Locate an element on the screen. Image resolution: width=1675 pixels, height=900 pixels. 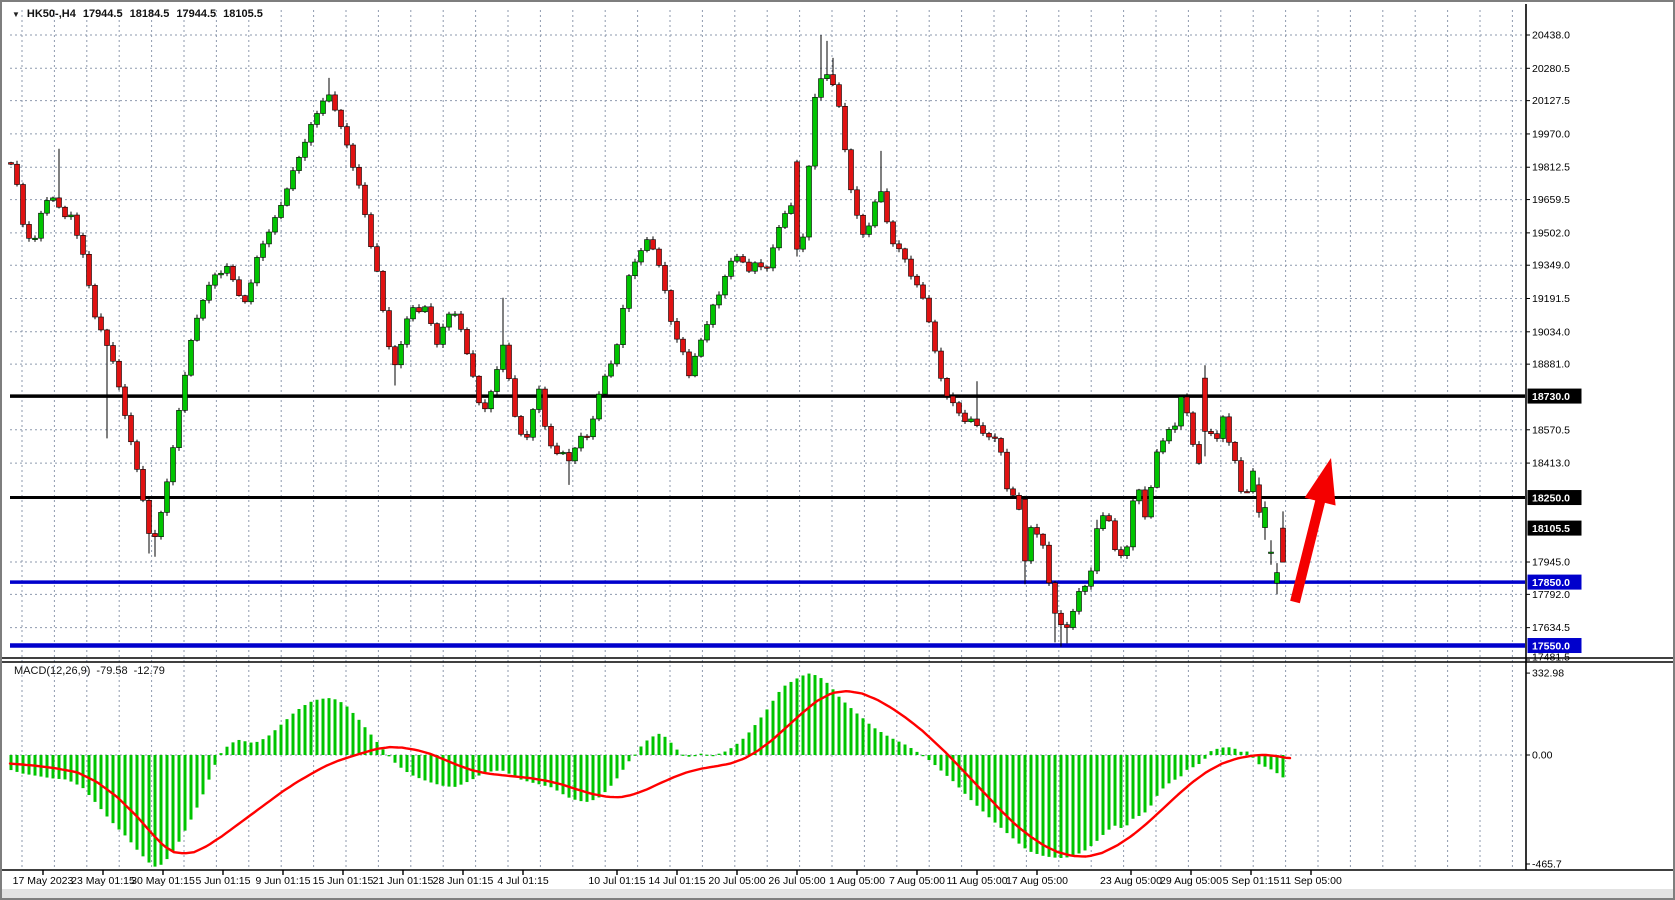
price-badge-label: 18105.5 is located at coordinates (1551, 529).